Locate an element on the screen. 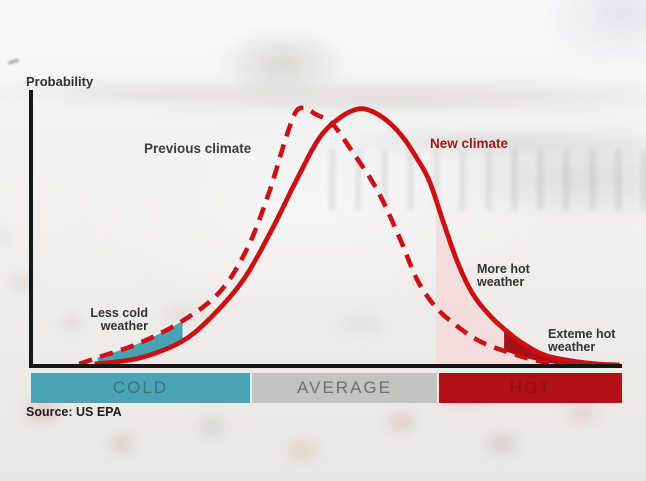 The image size is (646, 481). region-extreme-hot-fill is located at coordinates (562, 346).